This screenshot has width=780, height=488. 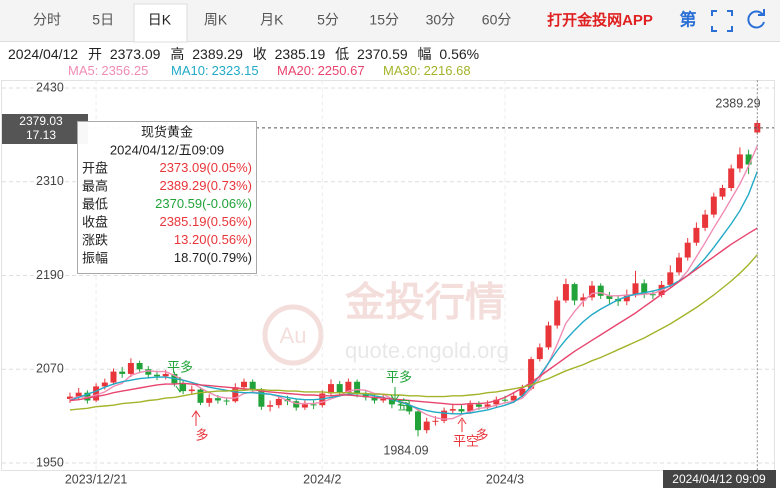 What do you see at coordinates (177, 54) in the screenshot?
I see `info-label: 高` at bounding box center [177, 54].